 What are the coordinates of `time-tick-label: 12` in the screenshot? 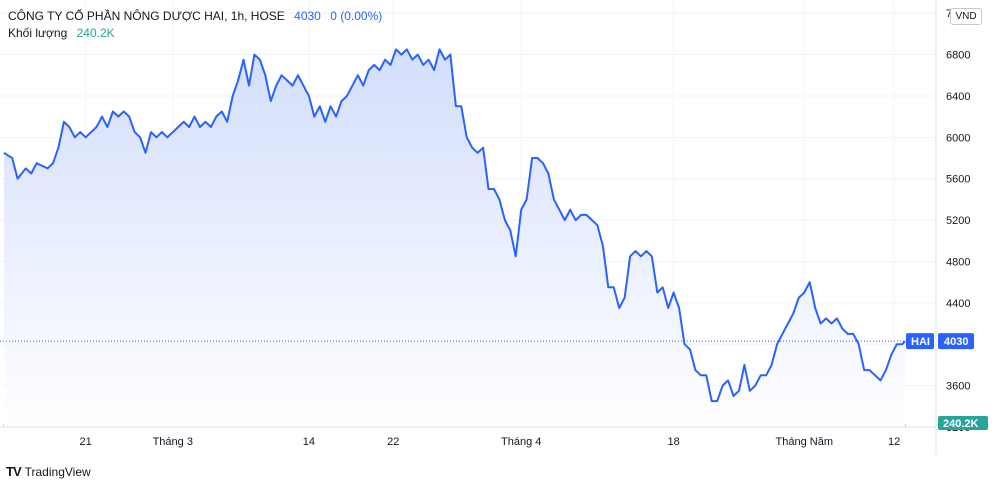 It's located at (894, 442).